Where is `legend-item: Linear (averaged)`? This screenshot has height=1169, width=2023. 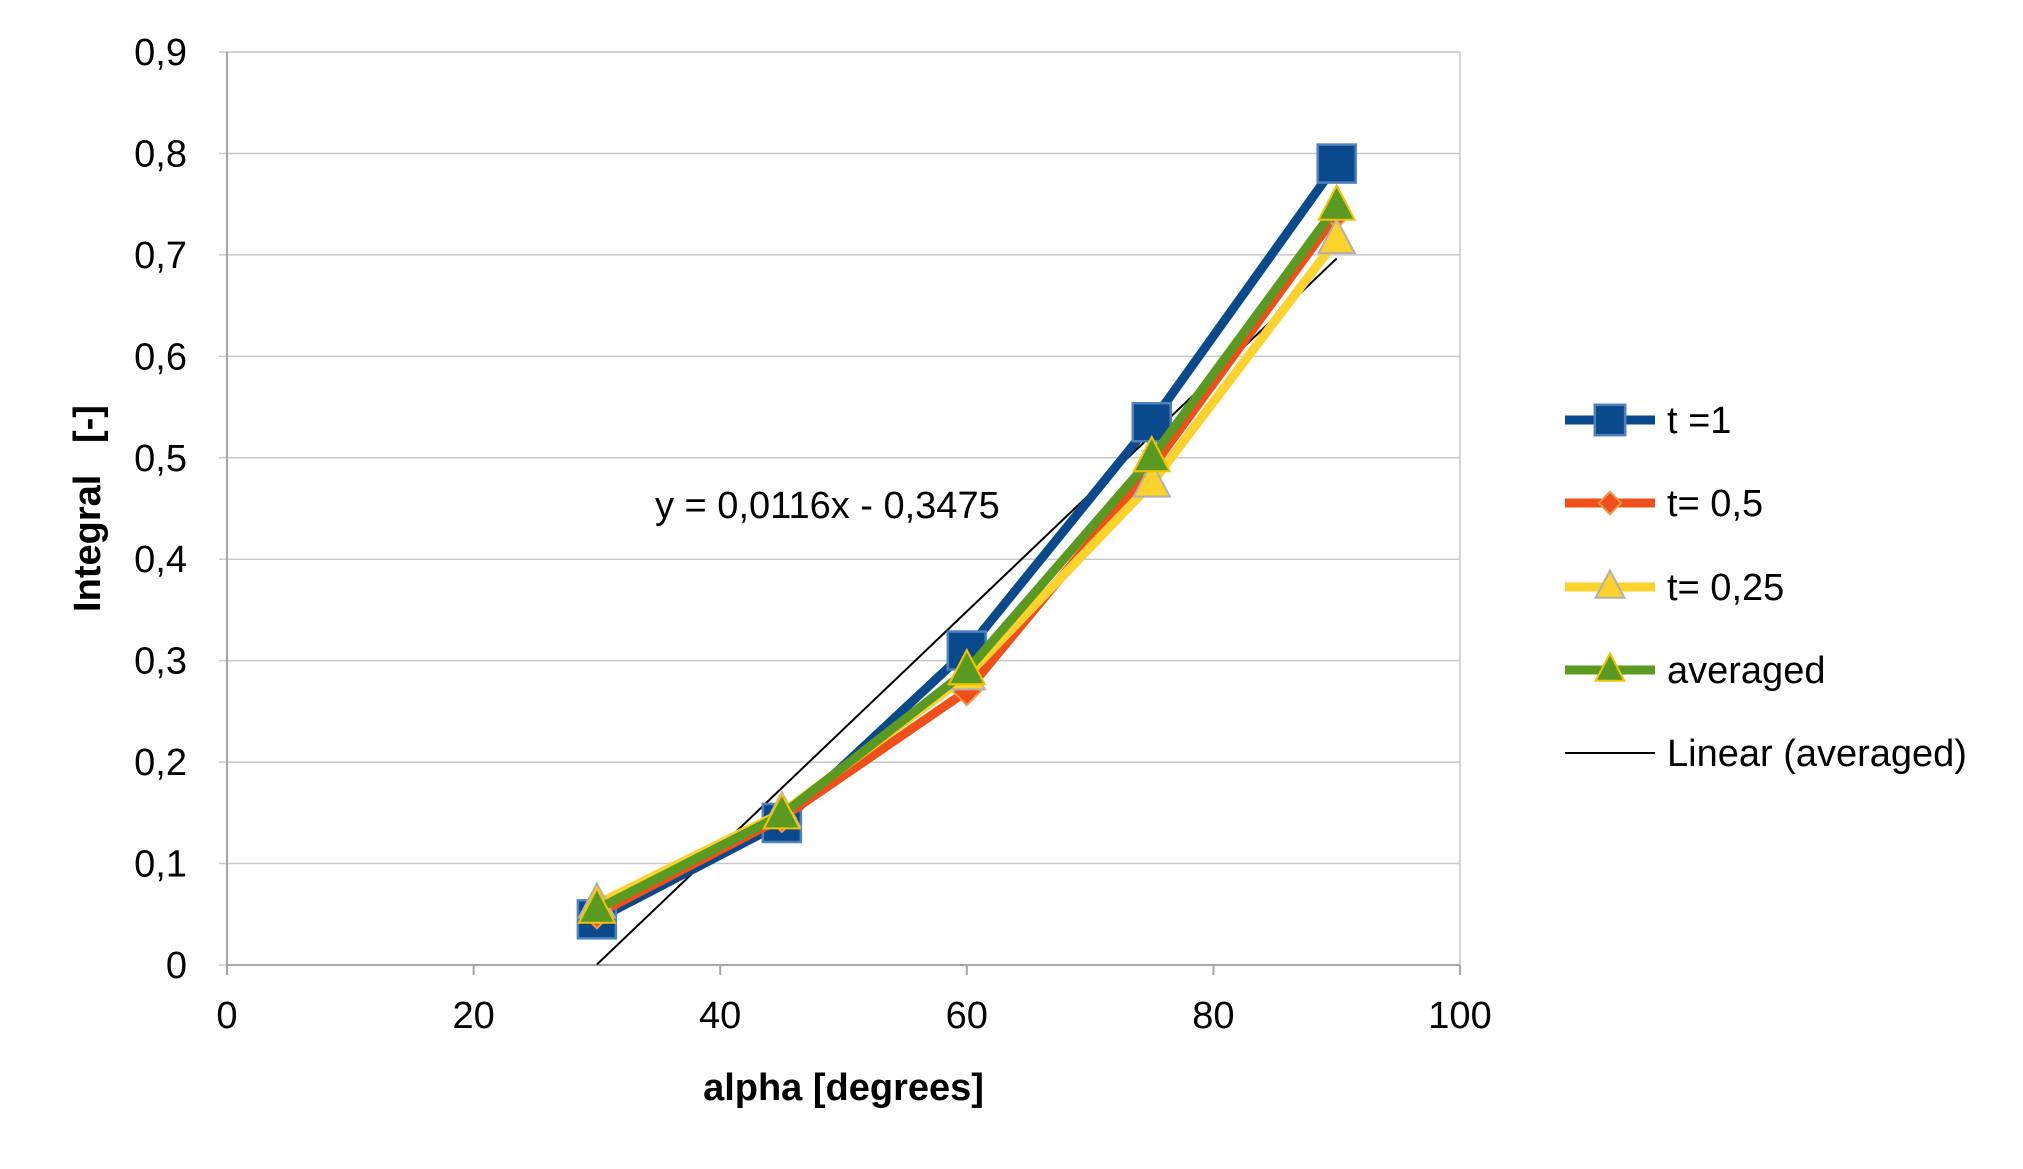 legend-item: Linear (averaged) is located at coordinates (1766, 754).